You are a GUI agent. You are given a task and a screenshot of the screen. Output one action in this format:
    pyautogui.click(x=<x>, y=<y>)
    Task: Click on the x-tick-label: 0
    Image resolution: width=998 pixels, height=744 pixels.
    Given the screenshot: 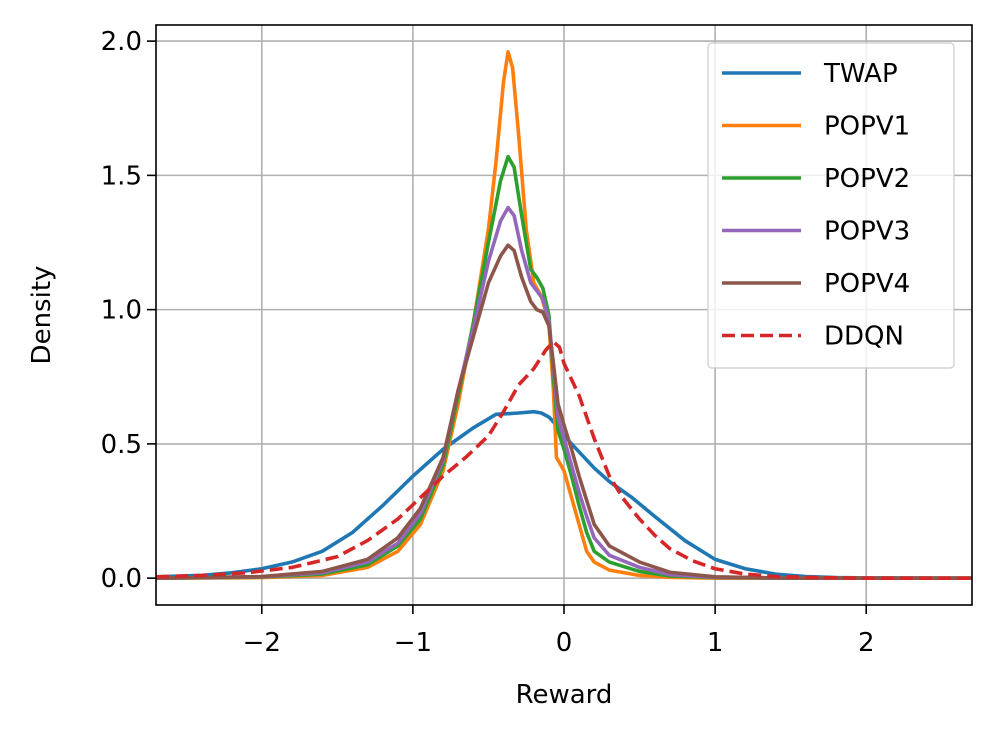 What is the action you would take?
    pyautogui.click(x=564, y=643)
    